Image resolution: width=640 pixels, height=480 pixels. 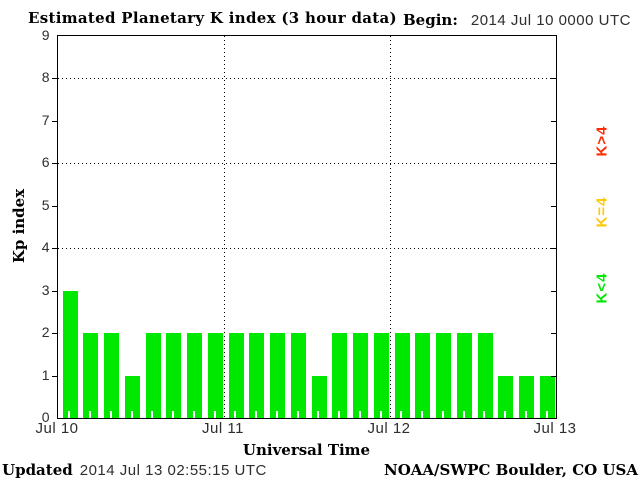 I want to click on y-axis-title: Kp index, so click(x=19, y=226).